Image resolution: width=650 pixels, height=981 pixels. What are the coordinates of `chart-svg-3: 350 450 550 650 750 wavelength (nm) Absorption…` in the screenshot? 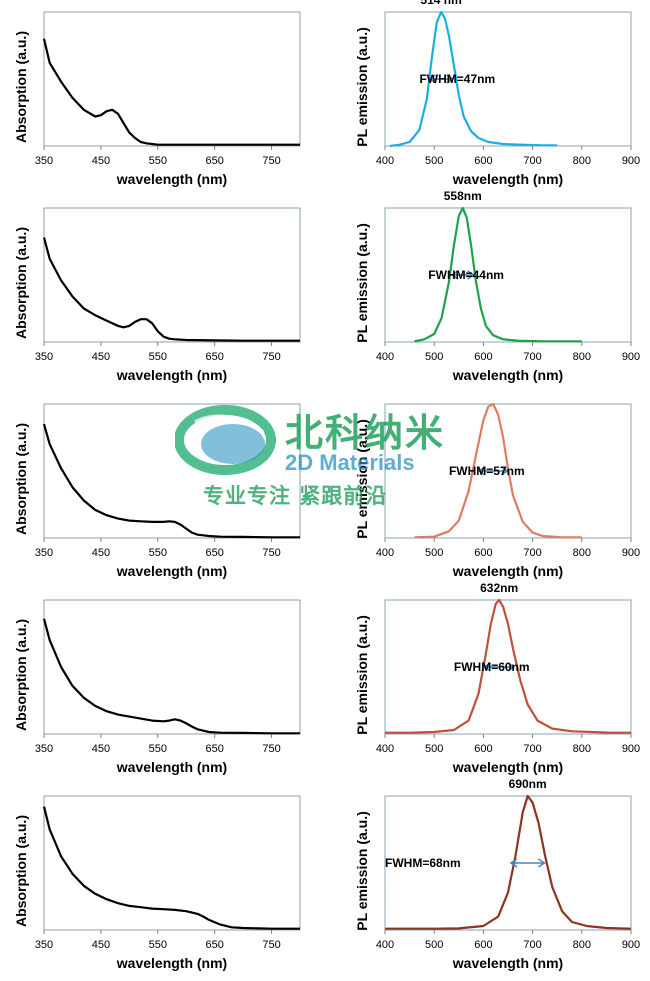 It's located at (157, 295).